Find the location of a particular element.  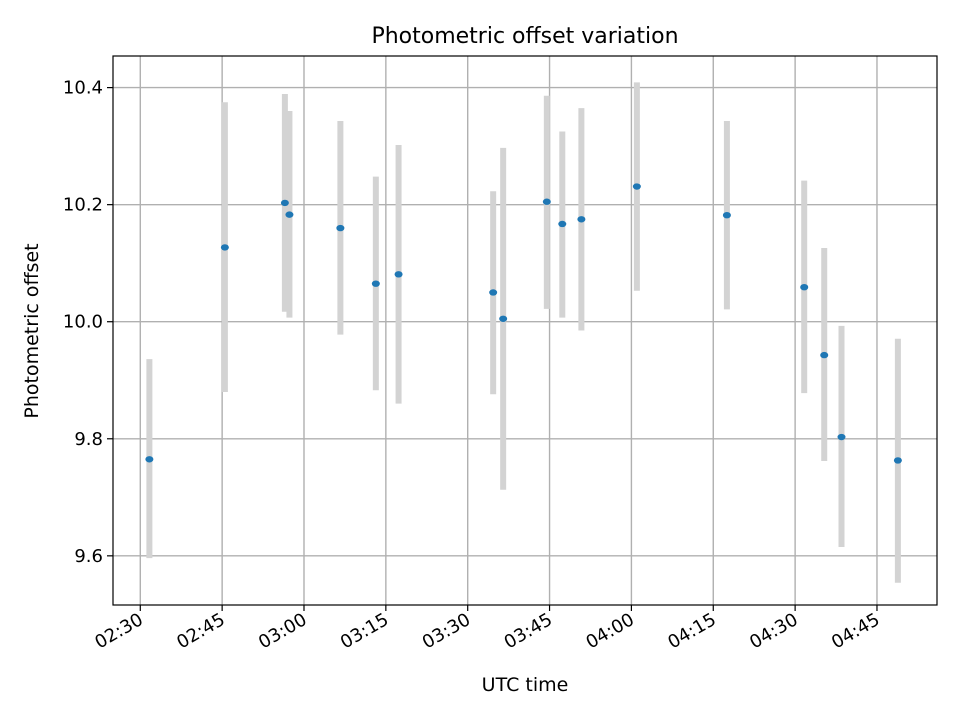

y-axis: 9.6 9.8 10.0 10.2 10.4 is located at coordinates (88, 322).